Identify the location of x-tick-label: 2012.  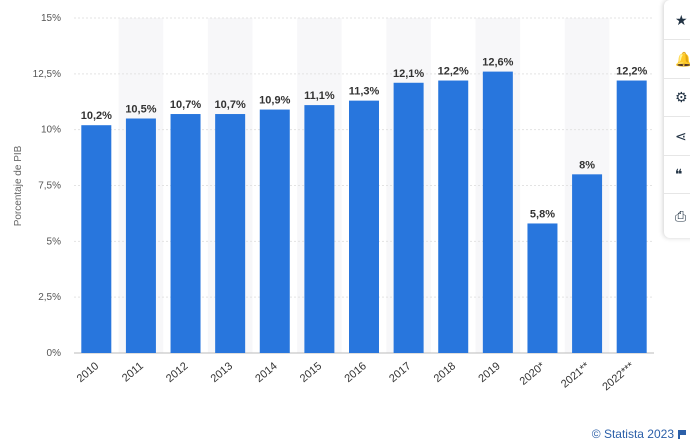
(177, 372).